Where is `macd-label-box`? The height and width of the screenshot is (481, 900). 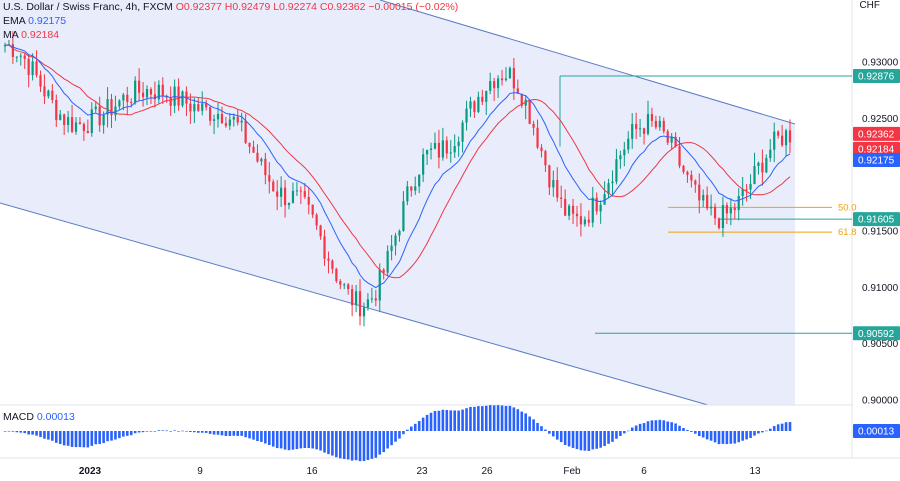 macd-label-box is located at coordinates (876, 431).